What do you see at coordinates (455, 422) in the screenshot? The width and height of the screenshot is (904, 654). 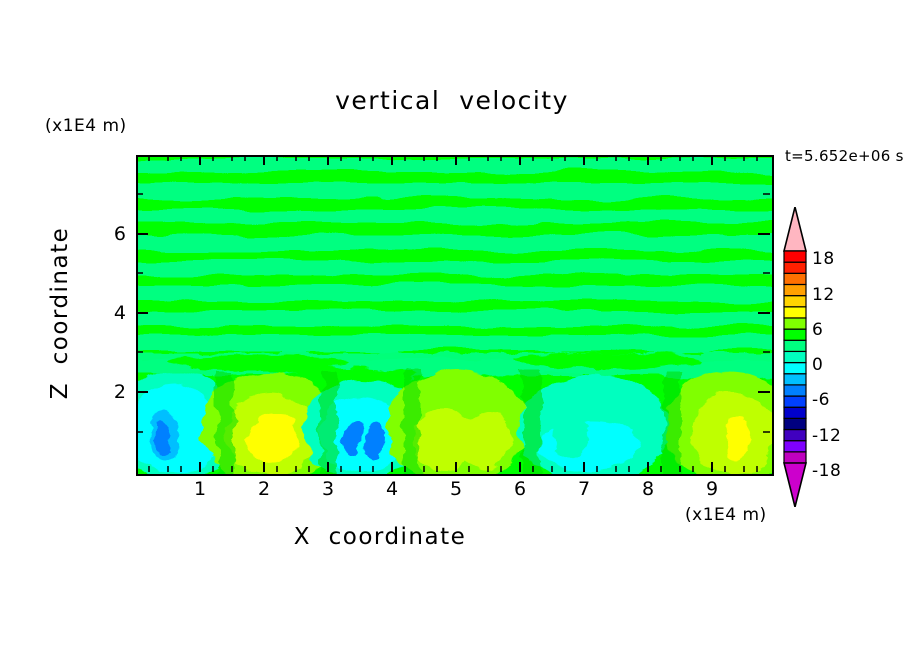 I see `convection-cells` at bounding box center [455, 422].